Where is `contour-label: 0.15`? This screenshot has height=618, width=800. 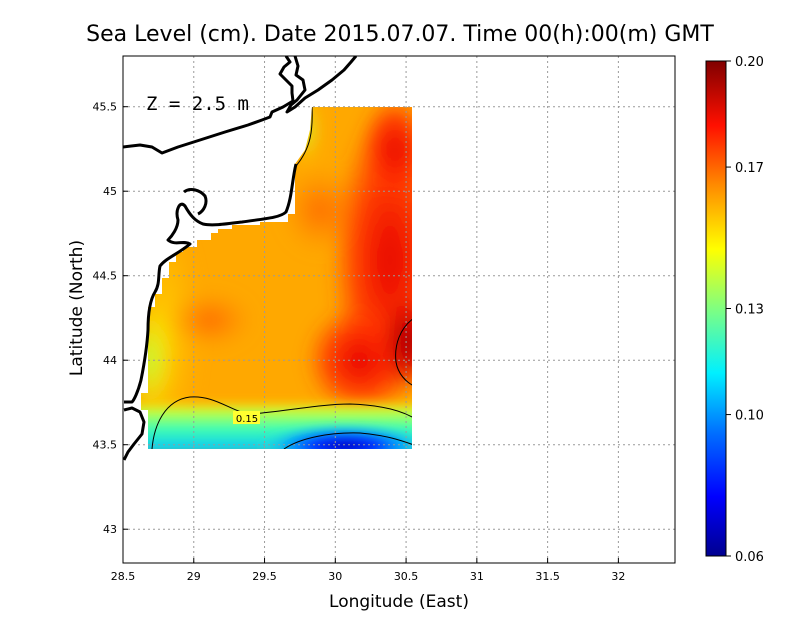
contour-label: 0.15 is located at coordinates (247, 419).